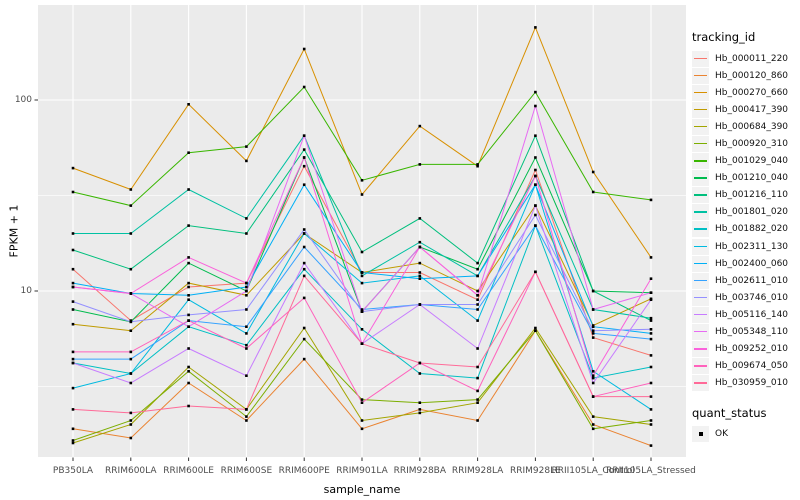 This screenshot has width=800, height=500. What do you see at coordinates (746, 383) in the screenshot?
I see `legend-entry: Hb_030959_010` at bounding box center [746, 383].